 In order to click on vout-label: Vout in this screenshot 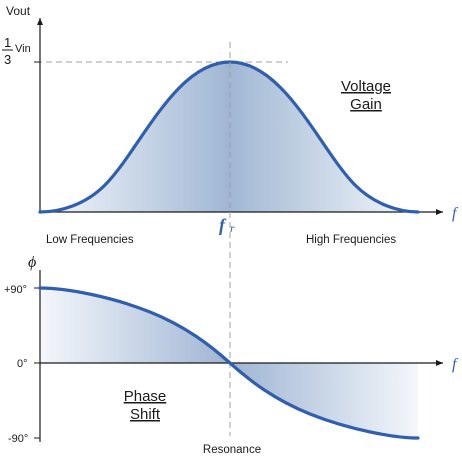, I will do `click(18, 11)`.